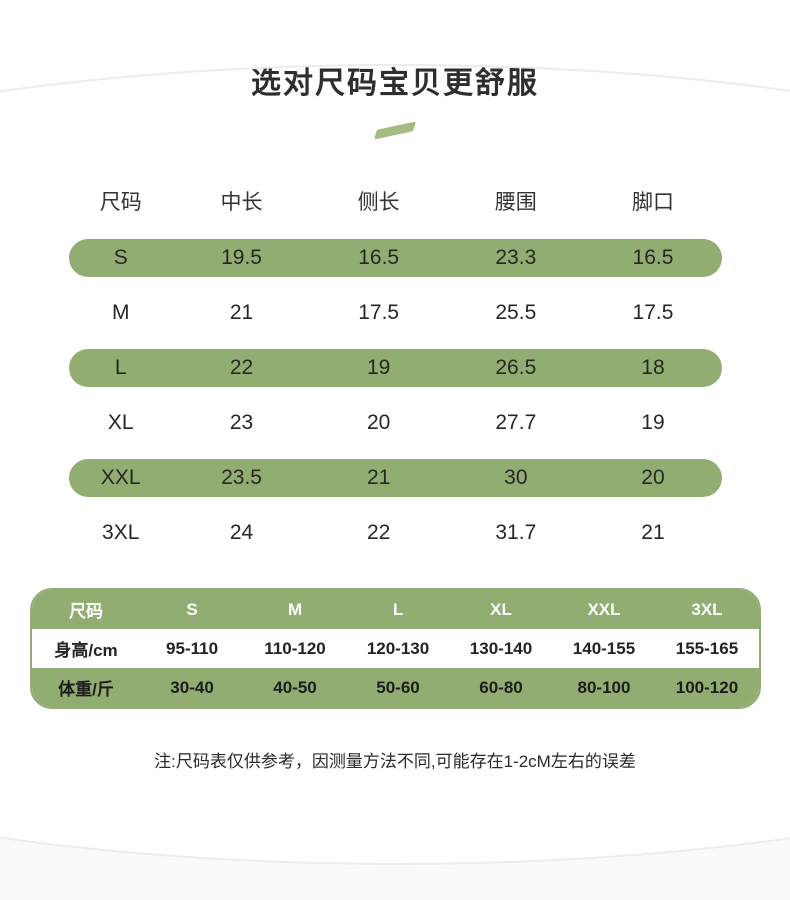 The height and width of the screenshot is (900, 790). I want to click on size-cell: M, so click(120, 312).